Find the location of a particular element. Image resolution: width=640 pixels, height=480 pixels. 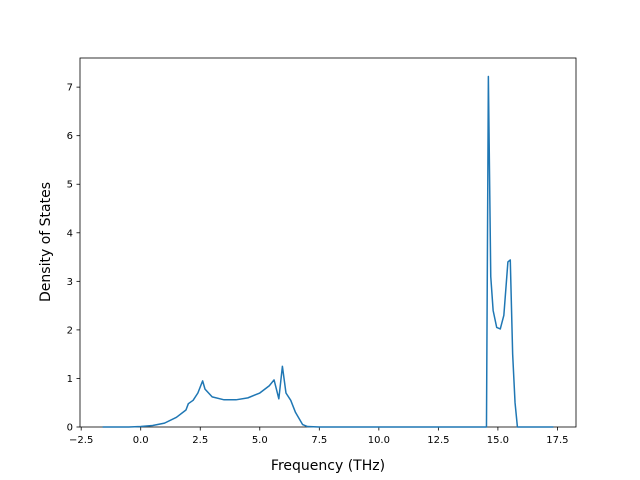

y-tick-label: 7 is located at coordinates (70, 88).